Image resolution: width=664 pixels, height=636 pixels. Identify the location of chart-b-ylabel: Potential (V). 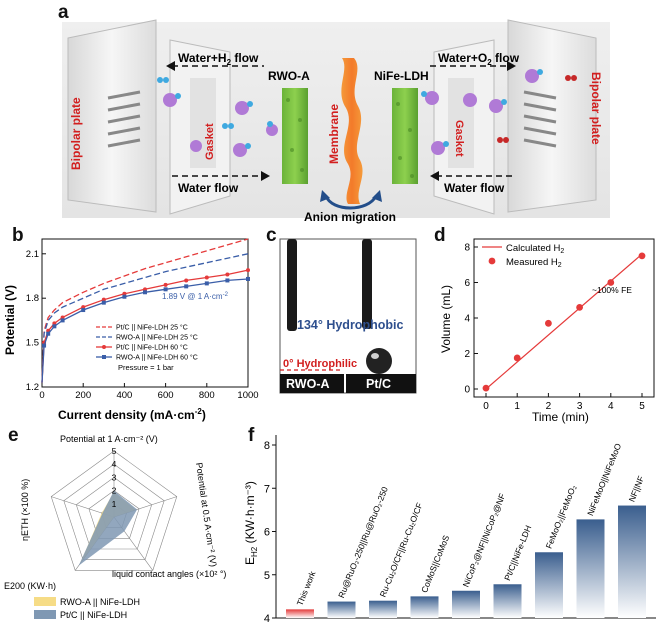
(10, 320).